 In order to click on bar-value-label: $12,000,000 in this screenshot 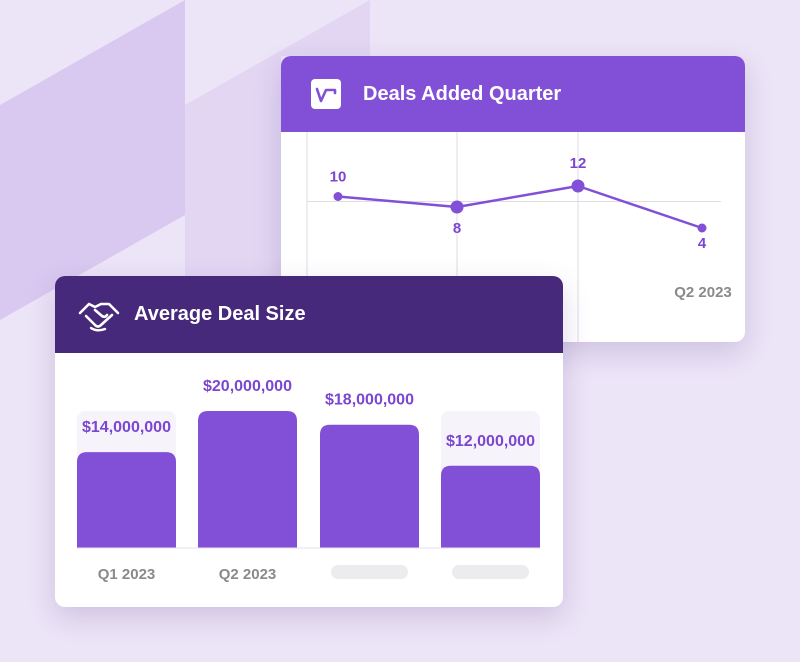, I will do `click(490, 441)`.